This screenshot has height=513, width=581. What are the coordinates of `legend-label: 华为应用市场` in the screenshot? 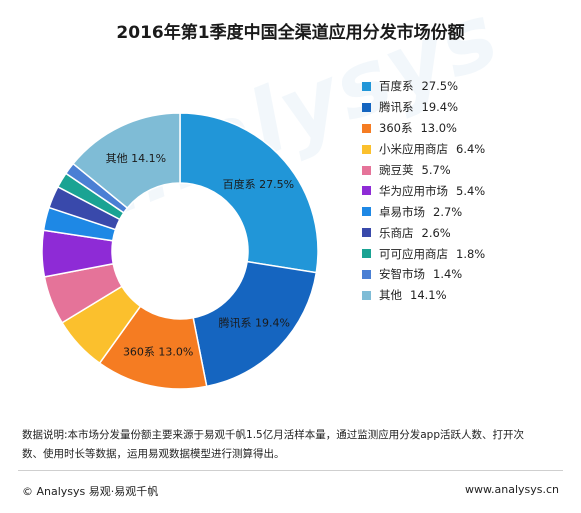 It's located at (413, 190).